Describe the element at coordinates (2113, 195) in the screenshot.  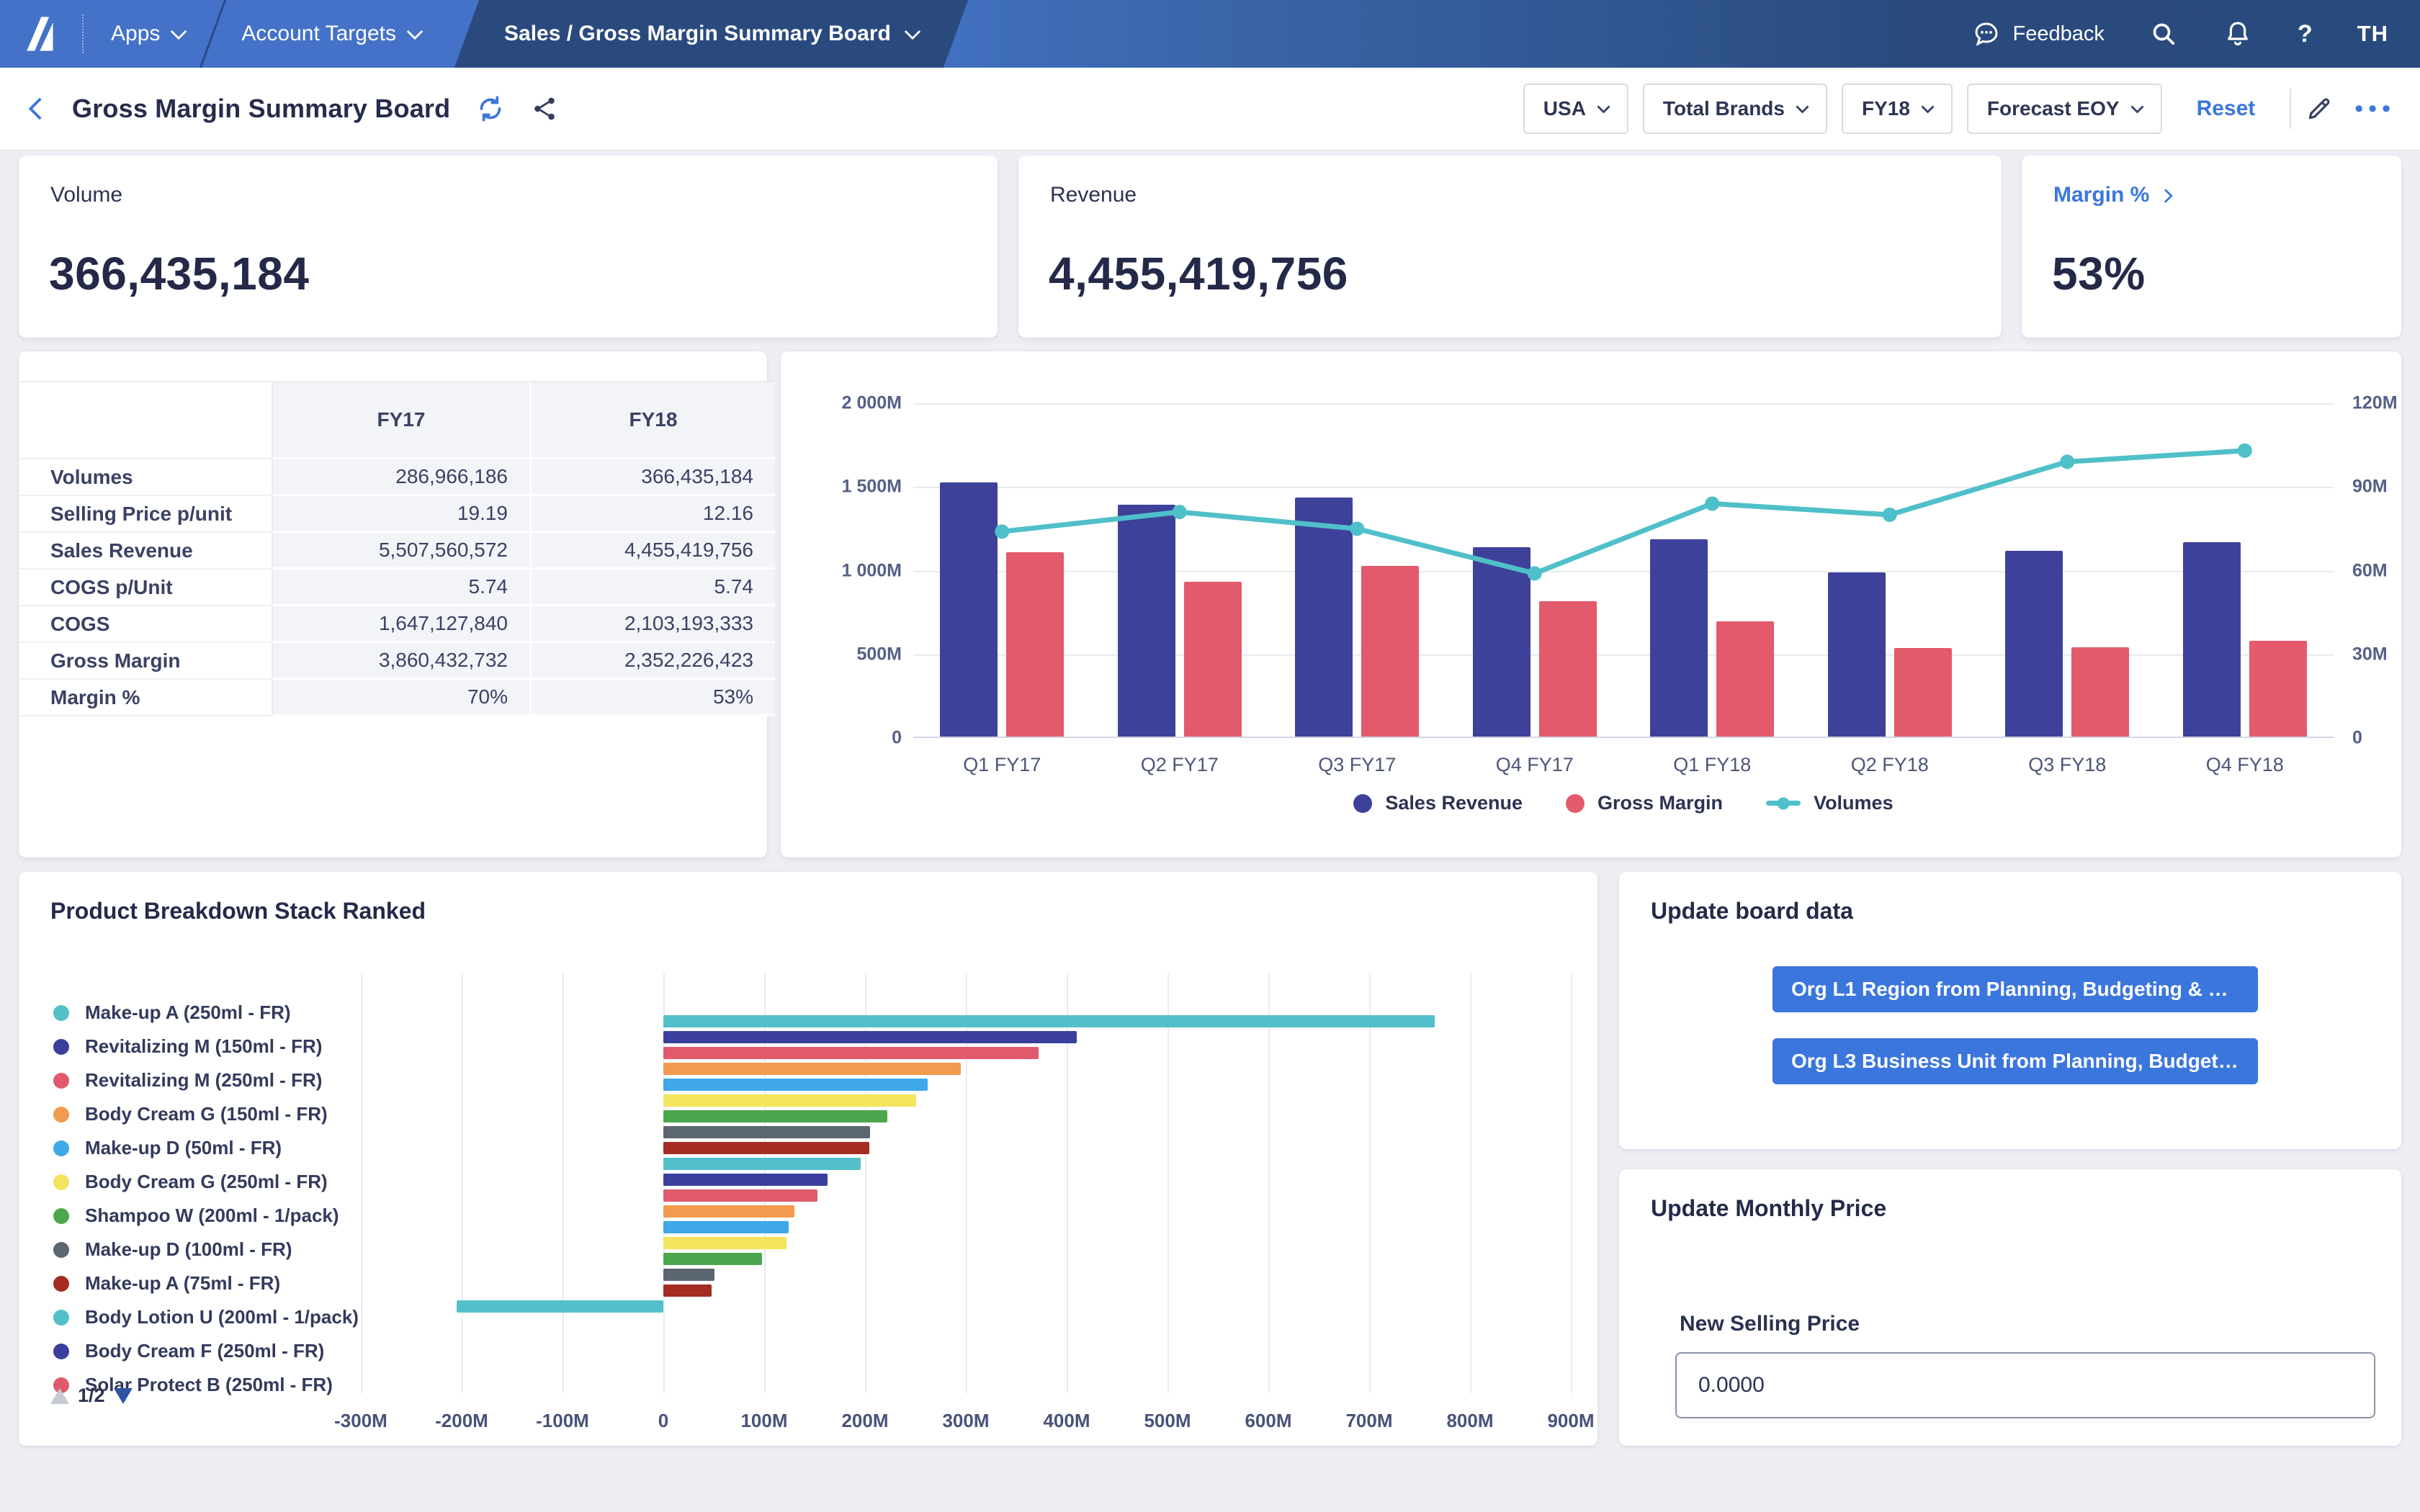
I see `kpi-margin-link: Margin %` at that location.